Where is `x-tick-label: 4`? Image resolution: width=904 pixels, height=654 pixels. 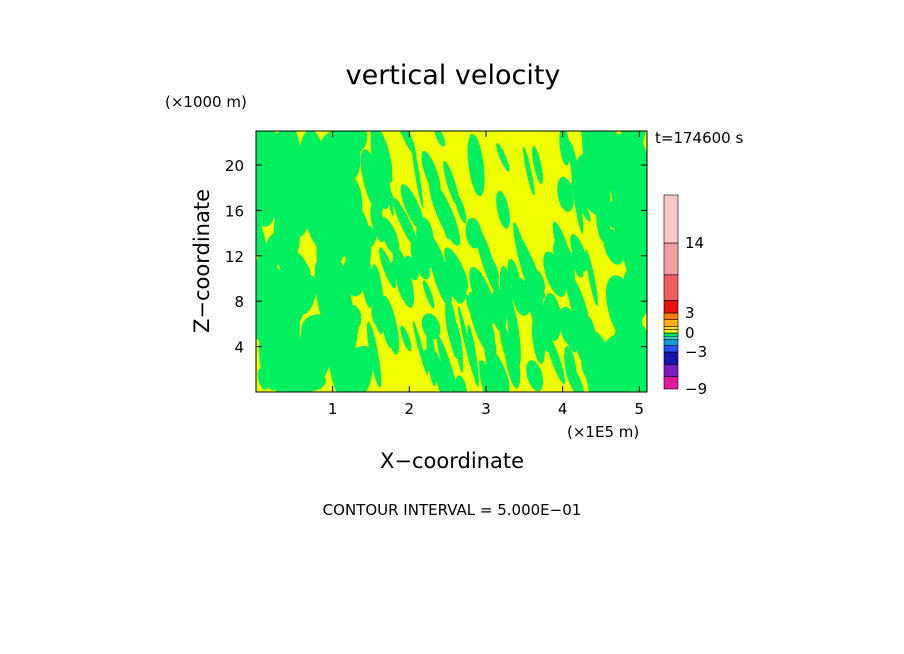
x-tick-label: 4 is located at coordinates (563, 409).